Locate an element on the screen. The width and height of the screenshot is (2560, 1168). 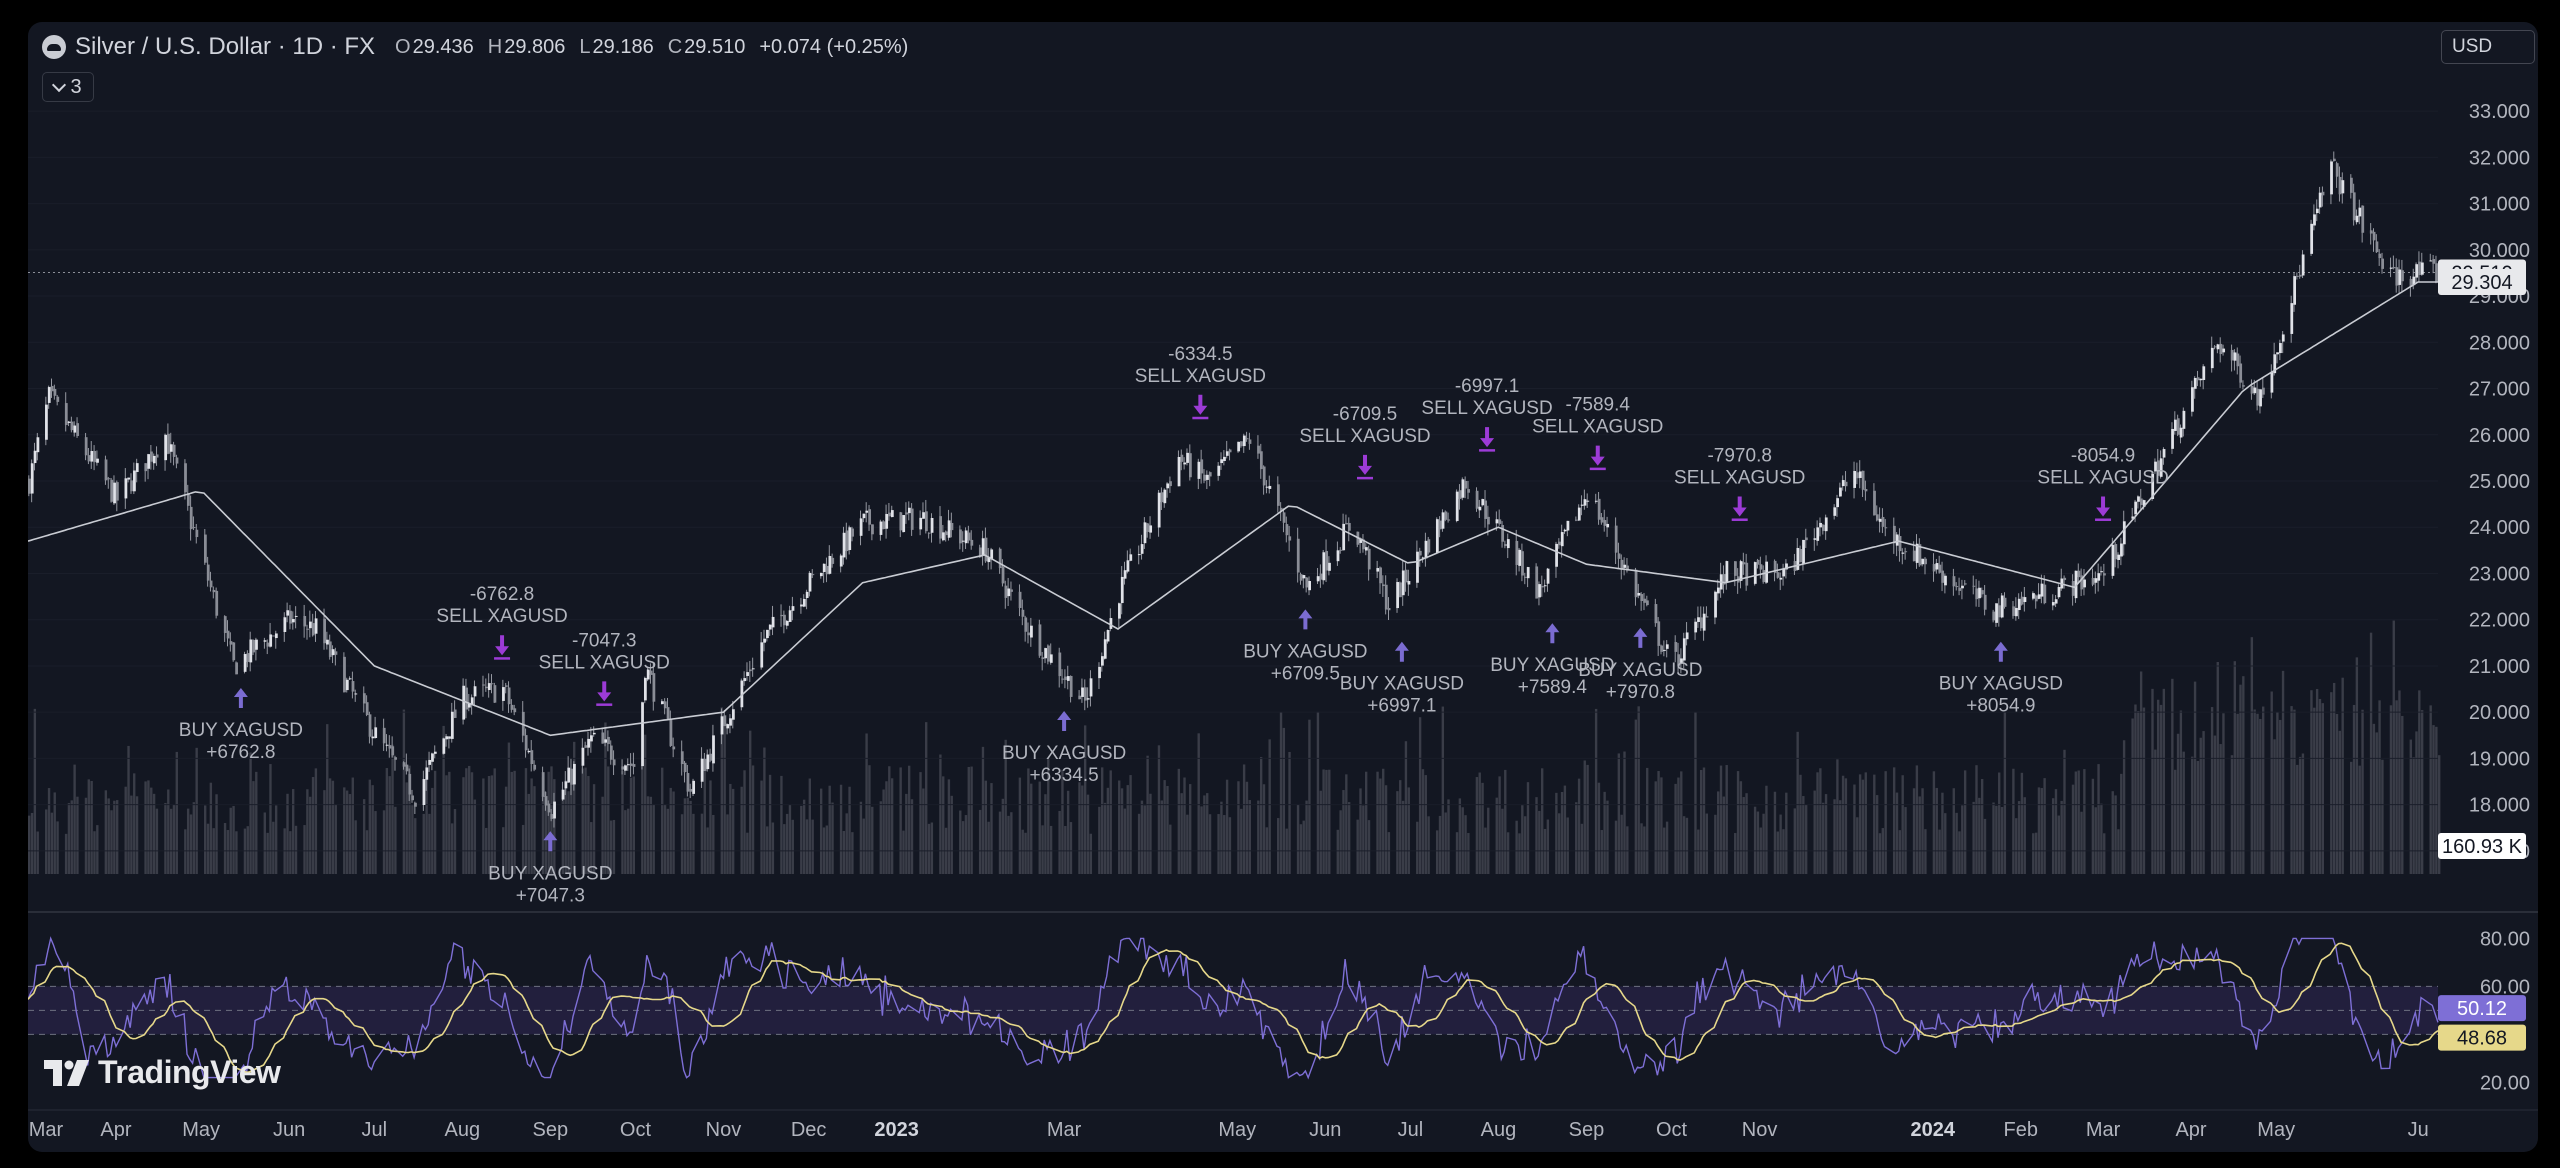
buy-marker: BUY XAGUSD+8054.9 is located at coordinates (2001, 679).